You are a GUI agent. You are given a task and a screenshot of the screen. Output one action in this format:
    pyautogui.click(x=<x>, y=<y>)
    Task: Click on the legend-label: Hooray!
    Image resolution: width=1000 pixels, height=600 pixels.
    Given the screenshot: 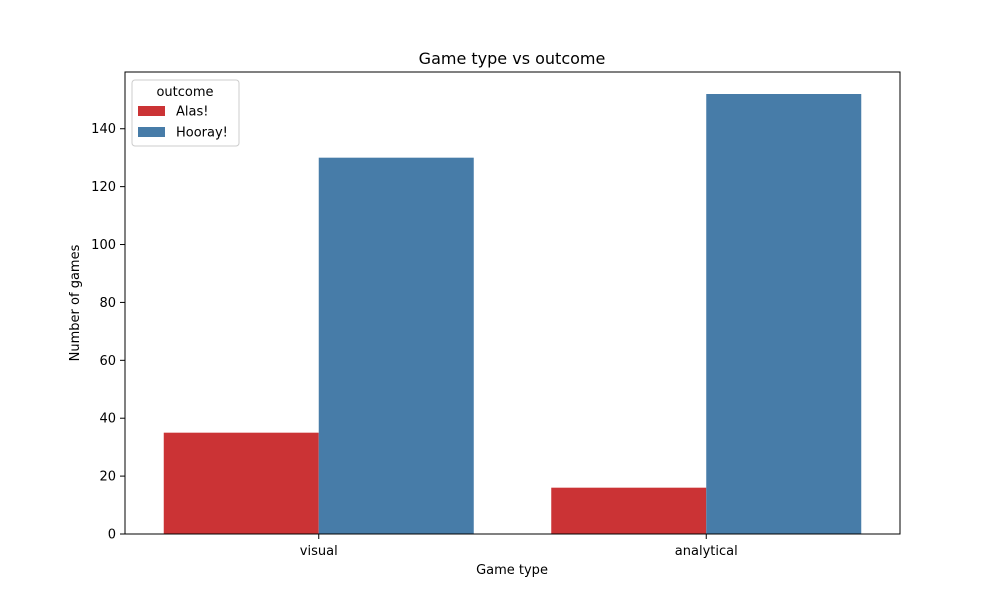 What is the action you would take?
    pyautogui.click(x=202, y=133)
    